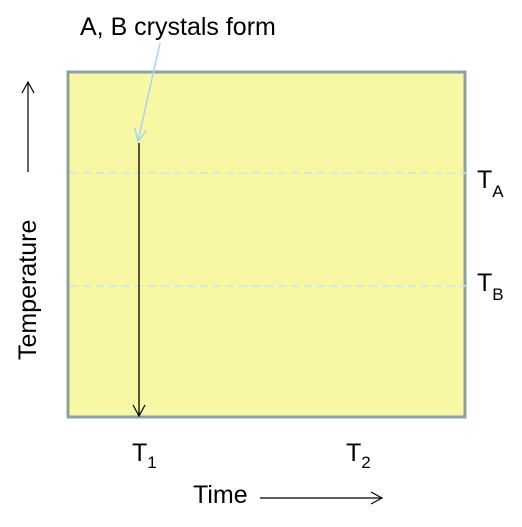  What do you see at coordinates (358, 455) in the screenshot?
I see `time-label-2: T2` at bounding box center [358, 455].